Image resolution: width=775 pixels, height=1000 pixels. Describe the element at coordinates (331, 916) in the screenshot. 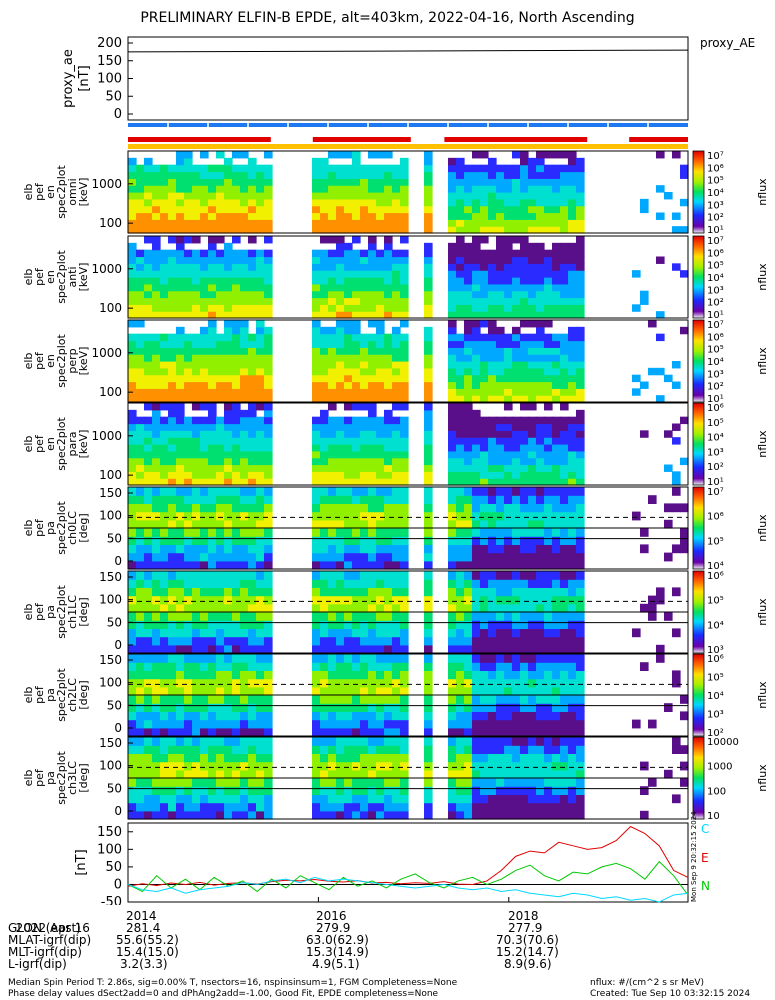

I see `footer-value: 2016` at that location.